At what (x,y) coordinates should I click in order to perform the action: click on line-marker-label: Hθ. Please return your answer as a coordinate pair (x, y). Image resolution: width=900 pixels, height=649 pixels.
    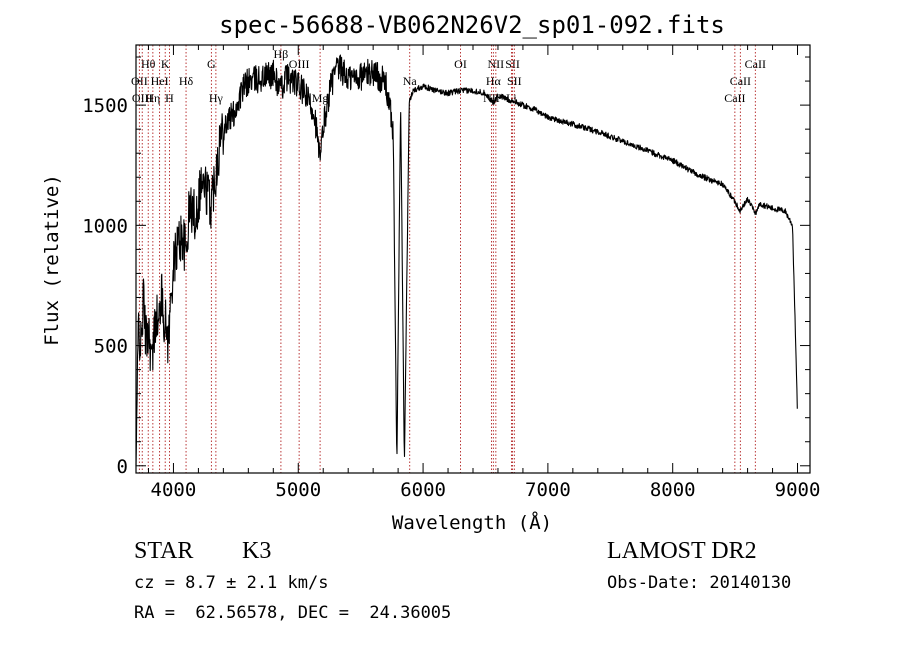
    Looking at the image, I should click on (148, 64).